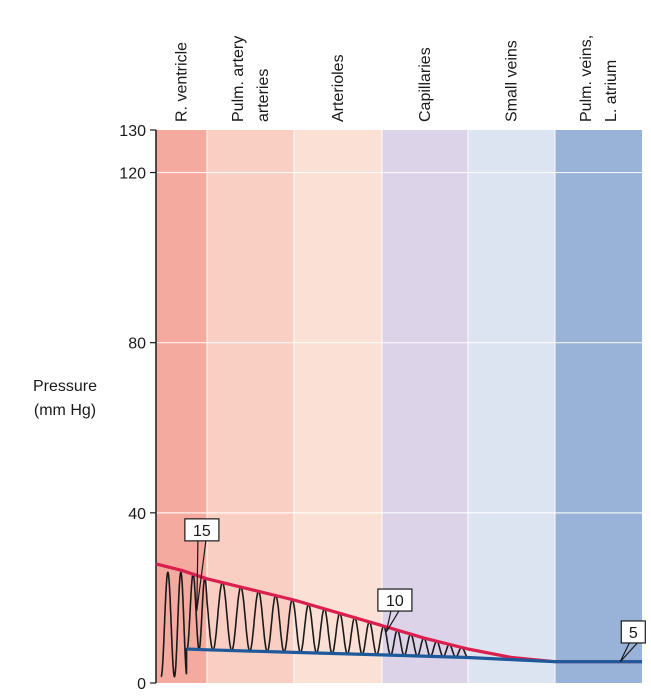 Image resolution: width=651 pixels, height=698 pixels. Describe the element at coordinates (132, 131) in the screenshot. I see `y-tick-label: 130` at that location.